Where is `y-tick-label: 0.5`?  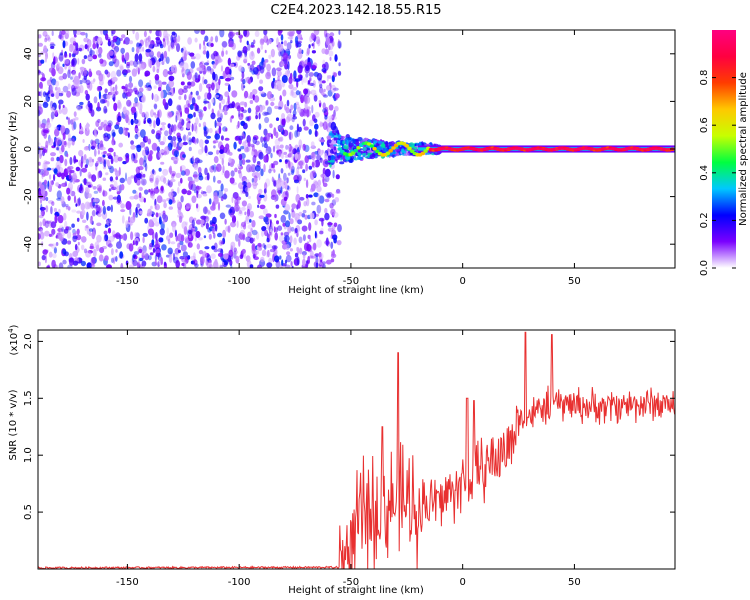 y-tick-label: 0.5 is located at coordinates (28, 512).